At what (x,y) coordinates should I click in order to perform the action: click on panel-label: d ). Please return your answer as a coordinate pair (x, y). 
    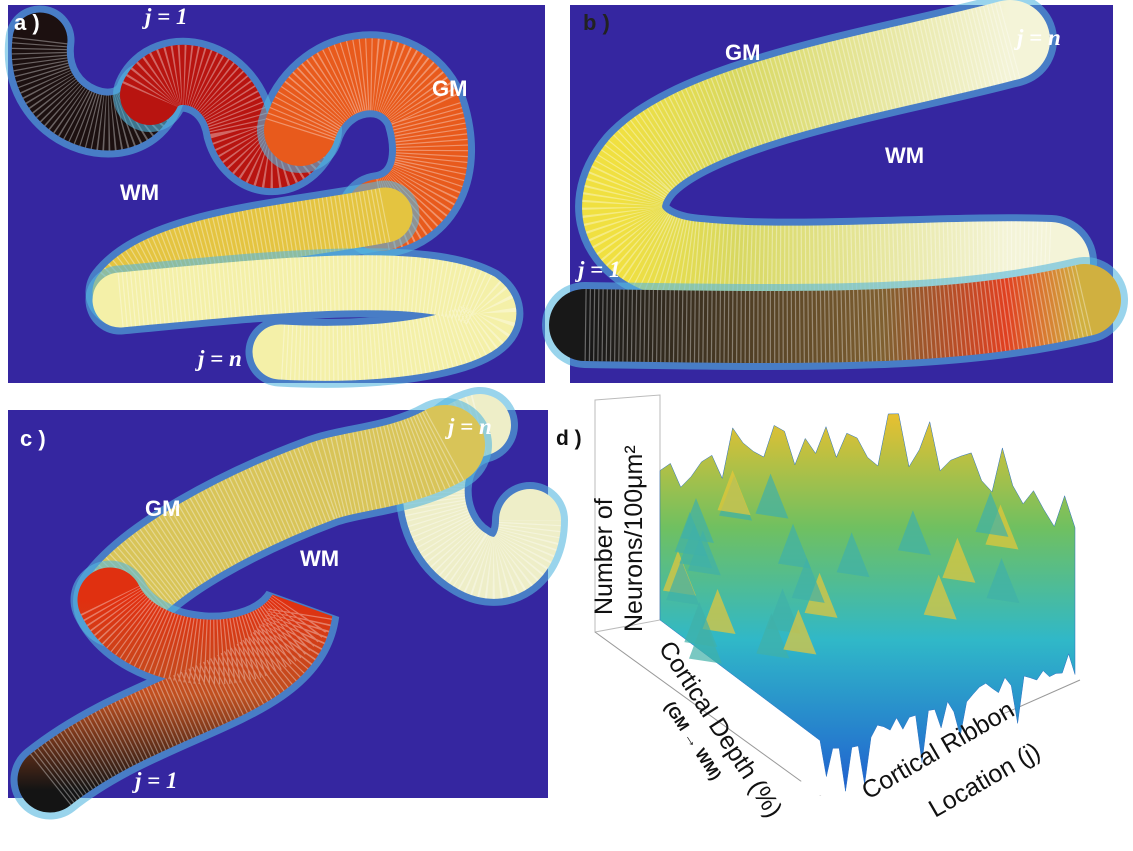
    Looking at the image, I should click on (569, 438).